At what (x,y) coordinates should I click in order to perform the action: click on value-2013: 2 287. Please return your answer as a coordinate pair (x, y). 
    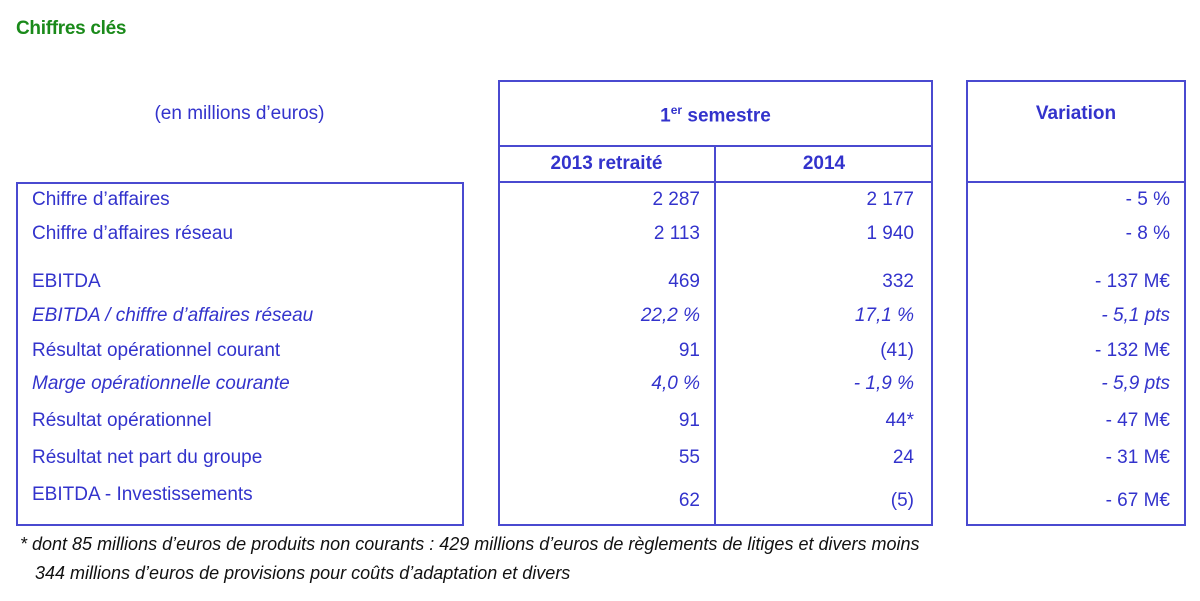
    Looking at the image, I should click on (676, 199).